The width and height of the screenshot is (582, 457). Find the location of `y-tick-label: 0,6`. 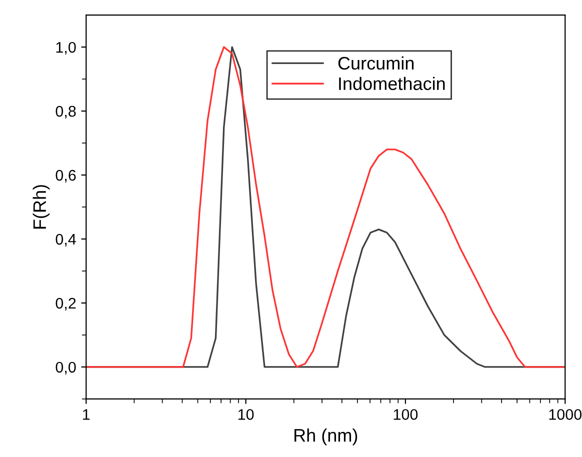

y-tick-label: 0,6 is located at coordinates (66, 176).